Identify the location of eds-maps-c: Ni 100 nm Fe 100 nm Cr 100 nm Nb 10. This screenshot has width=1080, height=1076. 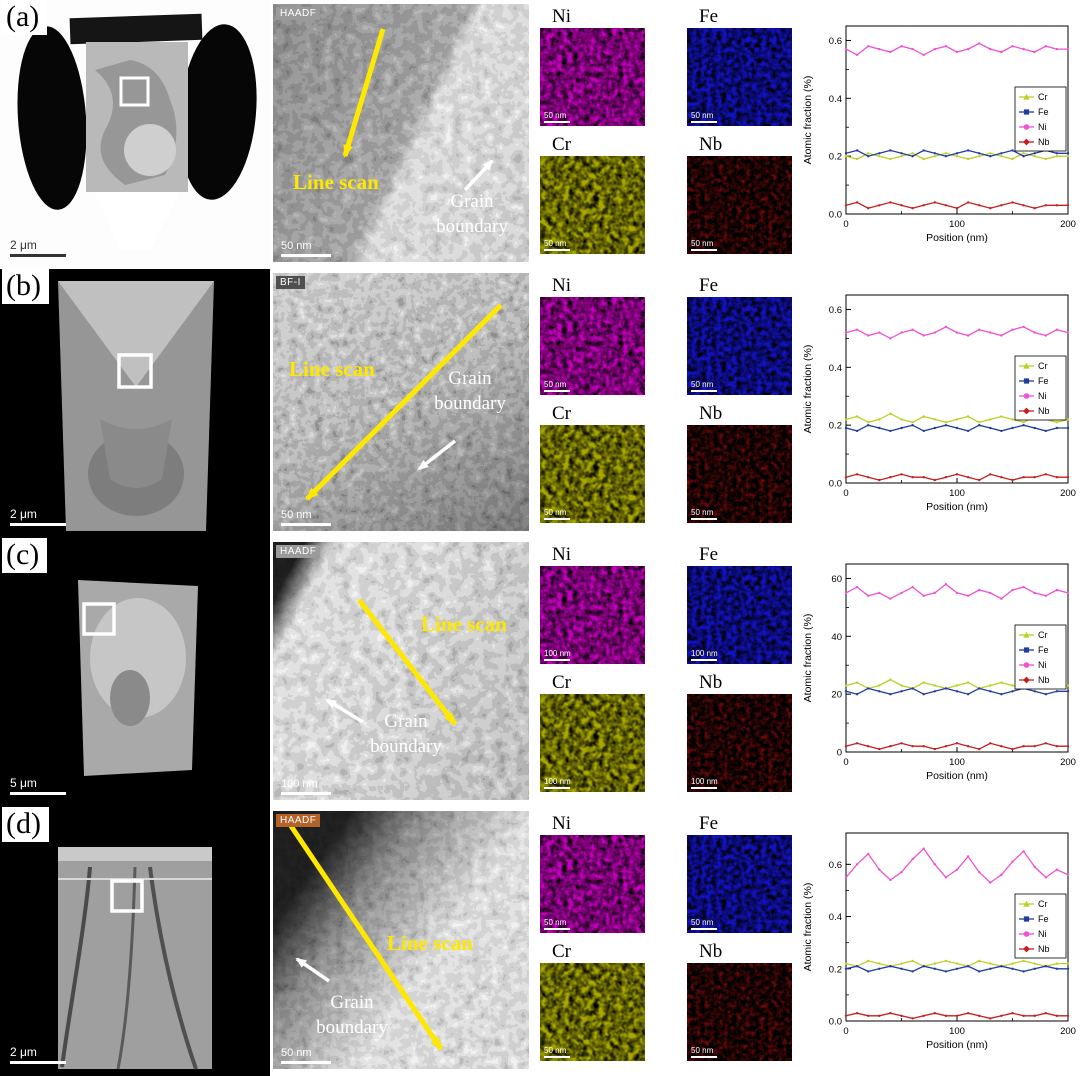
(666, 672).